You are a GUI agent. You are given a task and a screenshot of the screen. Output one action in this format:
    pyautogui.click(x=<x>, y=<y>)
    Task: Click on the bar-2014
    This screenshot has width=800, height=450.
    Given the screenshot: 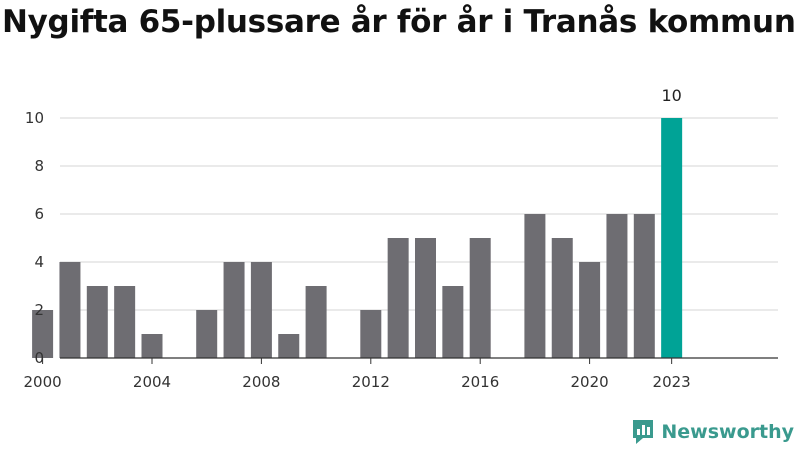 What is the action you would take?
    pyautogui.click(x=425, y=298)
    